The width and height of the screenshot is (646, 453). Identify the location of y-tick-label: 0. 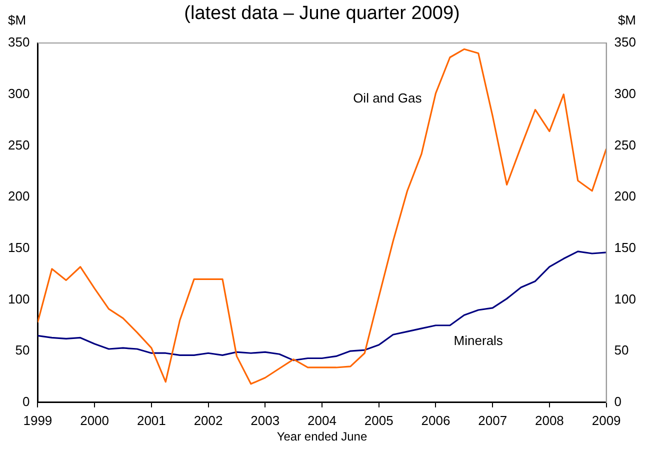
(26, 401).